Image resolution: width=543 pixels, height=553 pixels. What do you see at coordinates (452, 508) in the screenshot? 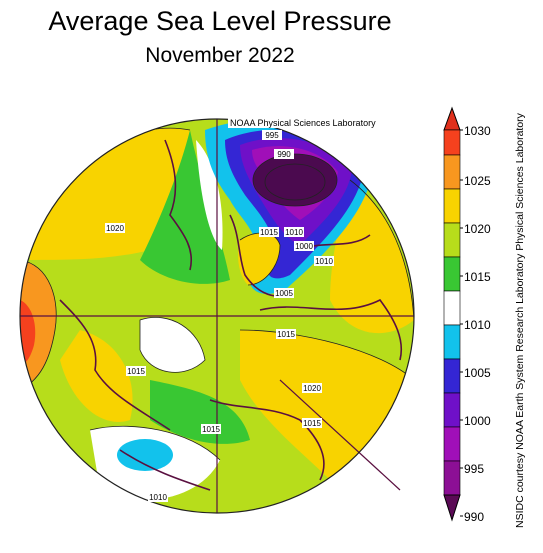
I see `colorbar-bottom-arrow` at bounding box center [452, 508].